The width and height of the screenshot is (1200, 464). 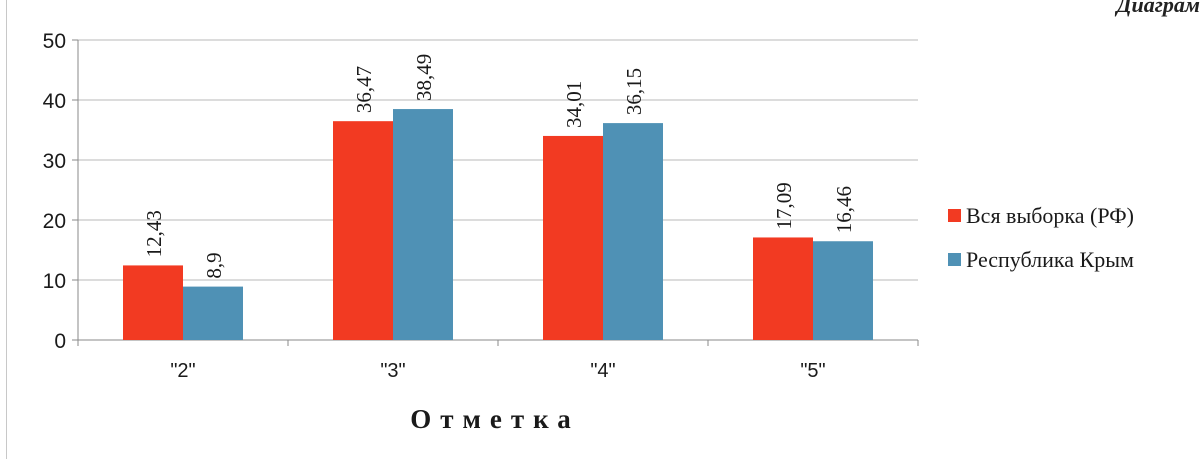 I want to click on data-label: 38,49, so click(x=424, y=77).